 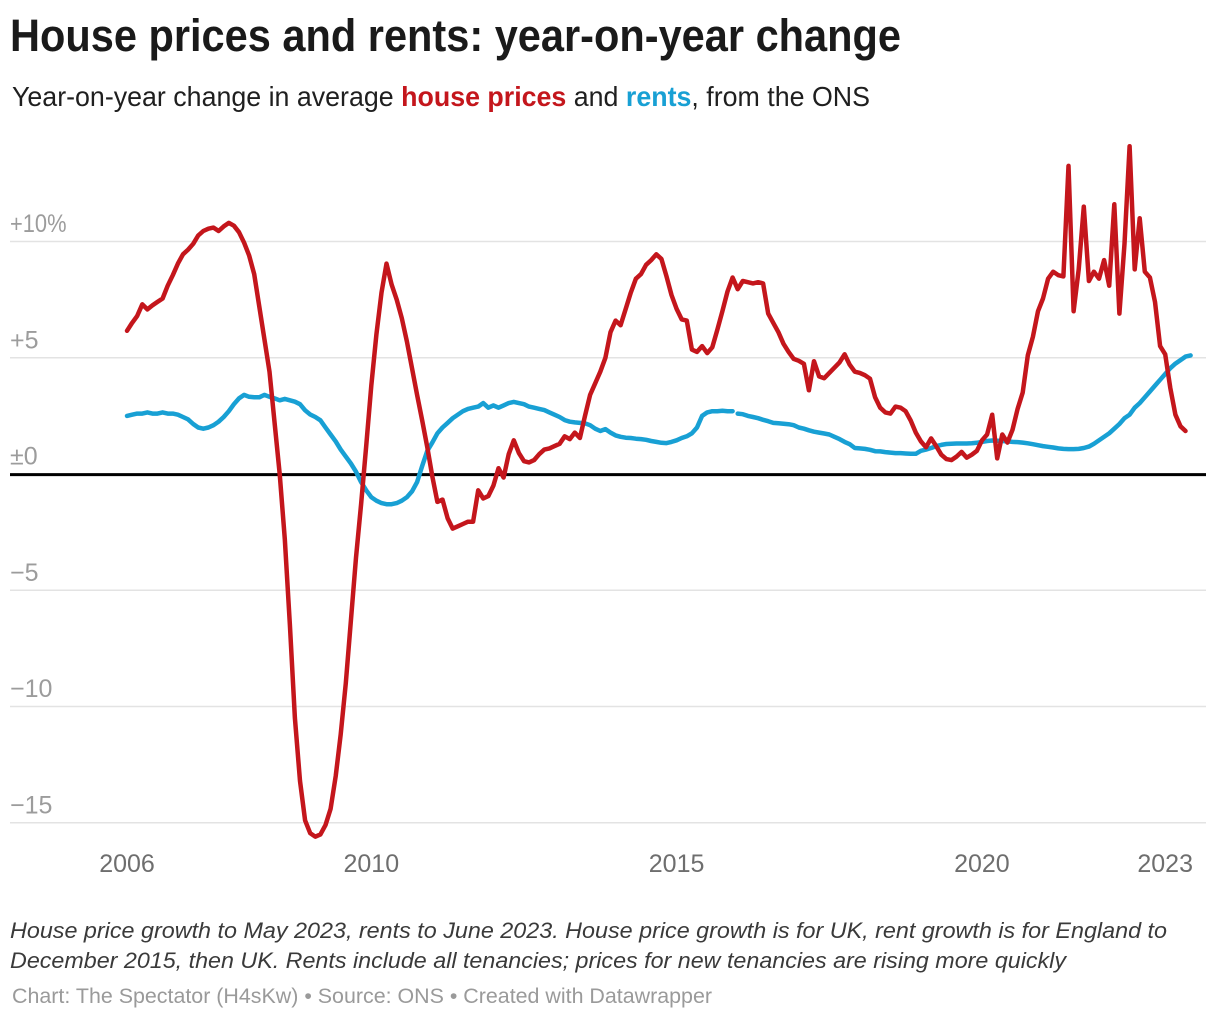 I want to click on svg-text: 2020, so click(x=982, y=864).